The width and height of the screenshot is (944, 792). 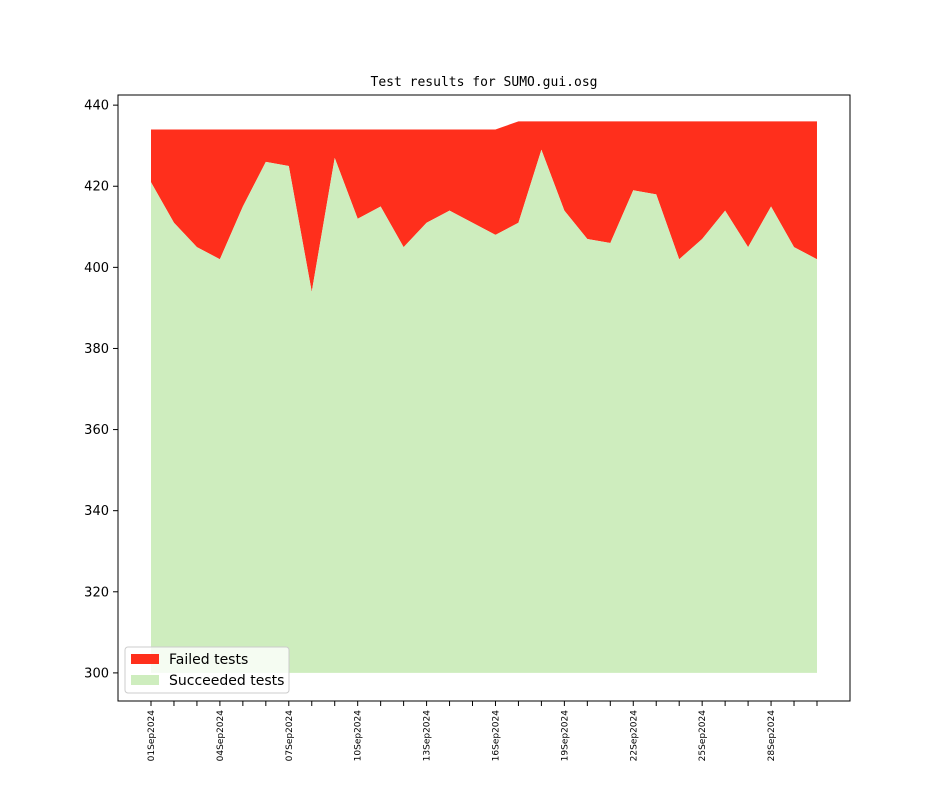 I want to click on legend-label: Failed tests, so click(x=208, y=660).